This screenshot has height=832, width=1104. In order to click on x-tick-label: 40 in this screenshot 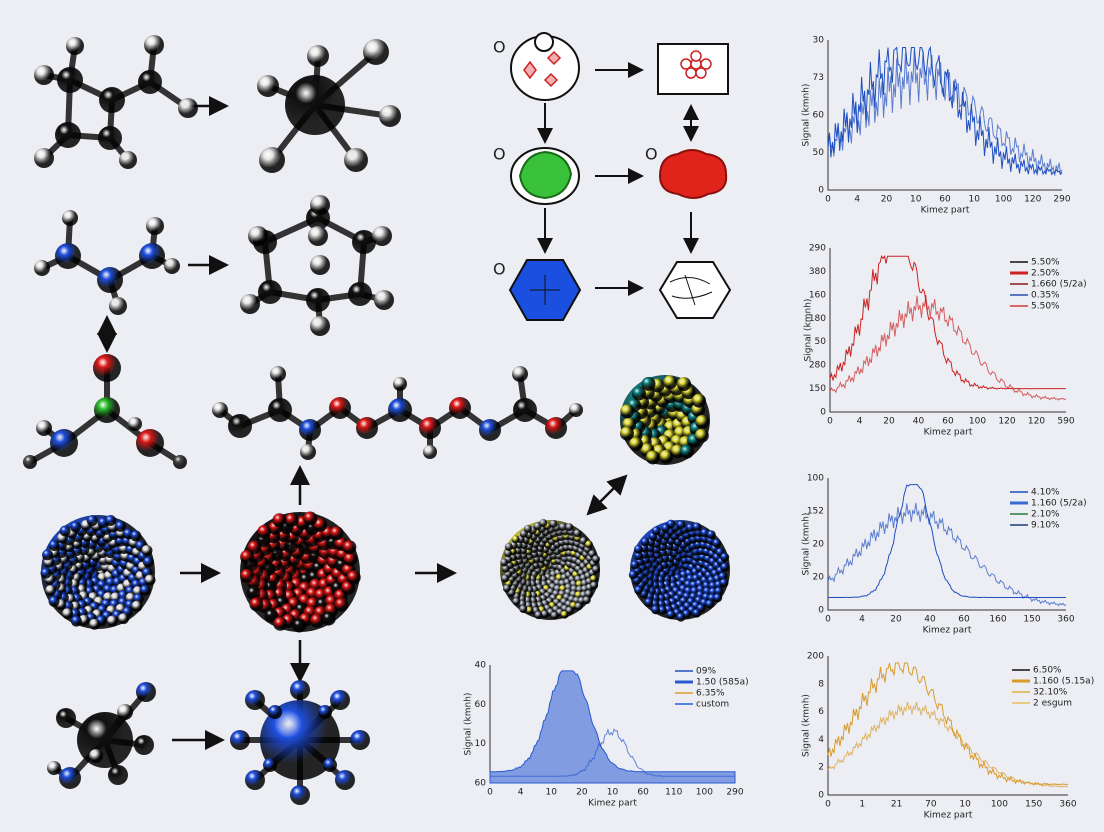, I will do `click(930, 620)`.